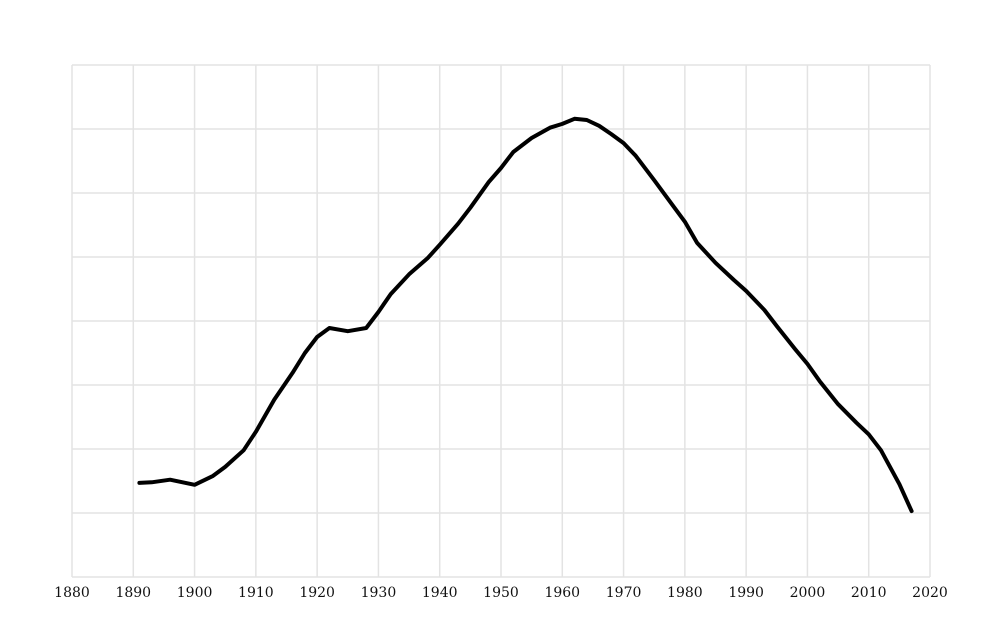 Image resolution: width=1000 pixels, height=628 pixels. Describe the element at coordinates (317, 593) in the screenshot. I see `x-tick-label: 1920` at that location.